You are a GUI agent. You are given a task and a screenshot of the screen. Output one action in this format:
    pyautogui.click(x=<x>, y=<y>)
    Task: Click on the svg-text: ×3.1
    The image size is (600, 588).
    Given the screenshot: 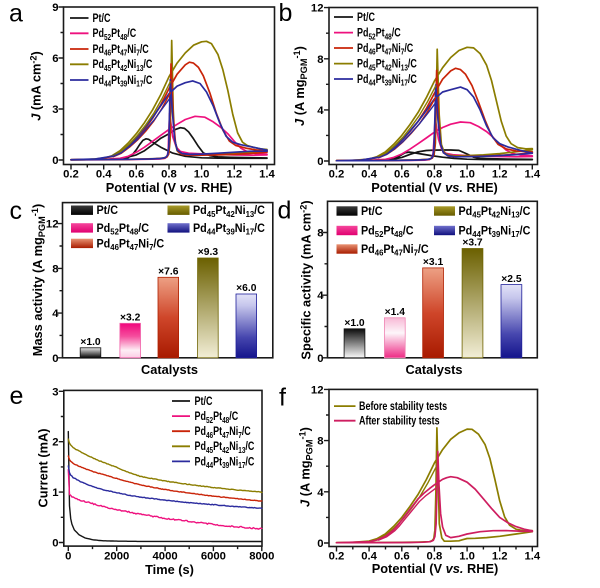 What is the action you would take?
    pyautogui.click(x=433, y=262)
    